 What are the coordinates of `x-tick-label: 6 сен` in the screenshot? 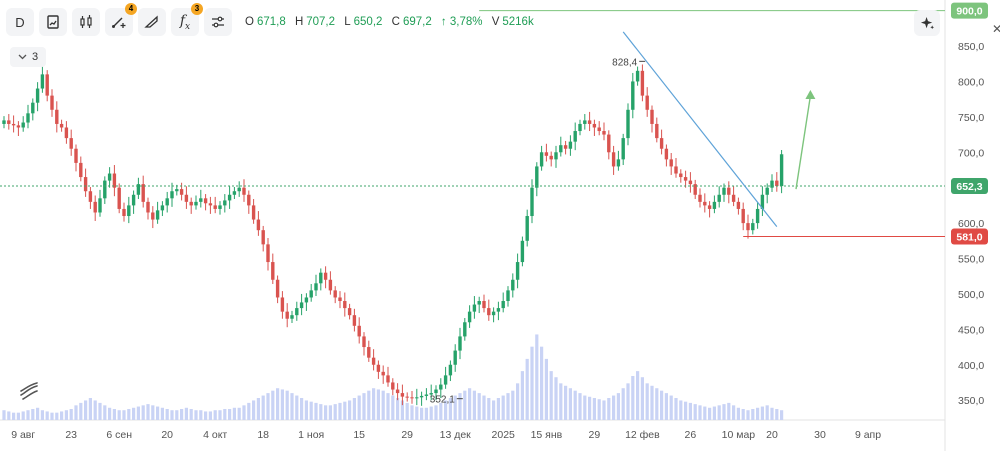 It's located at (119, 435).